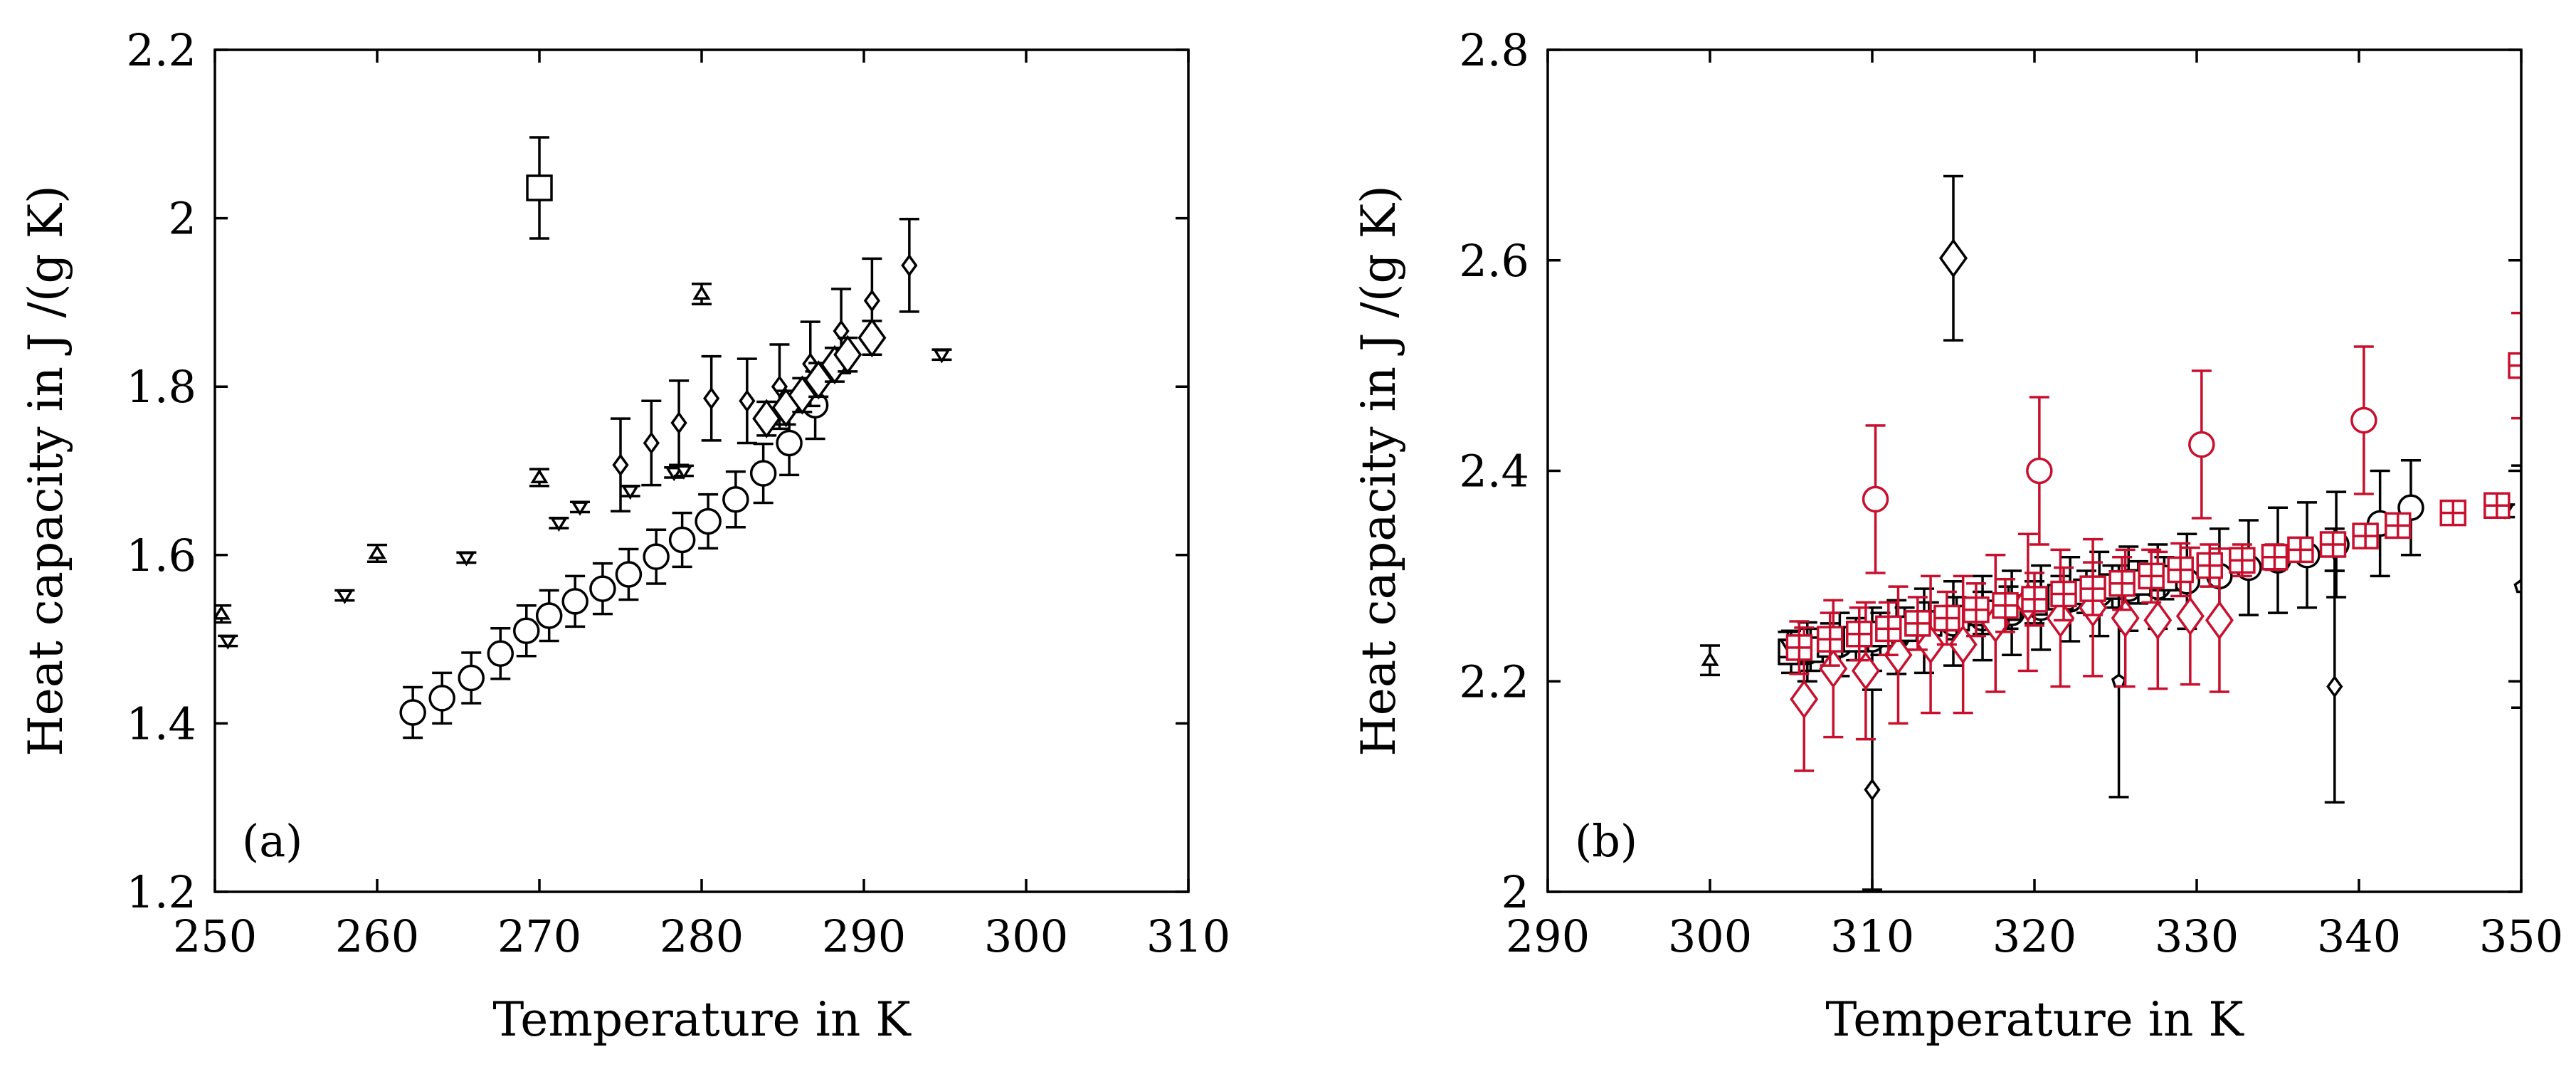  I want to click on y-axis-title: Heat capacity in J /(g K), so click(1378, 471).